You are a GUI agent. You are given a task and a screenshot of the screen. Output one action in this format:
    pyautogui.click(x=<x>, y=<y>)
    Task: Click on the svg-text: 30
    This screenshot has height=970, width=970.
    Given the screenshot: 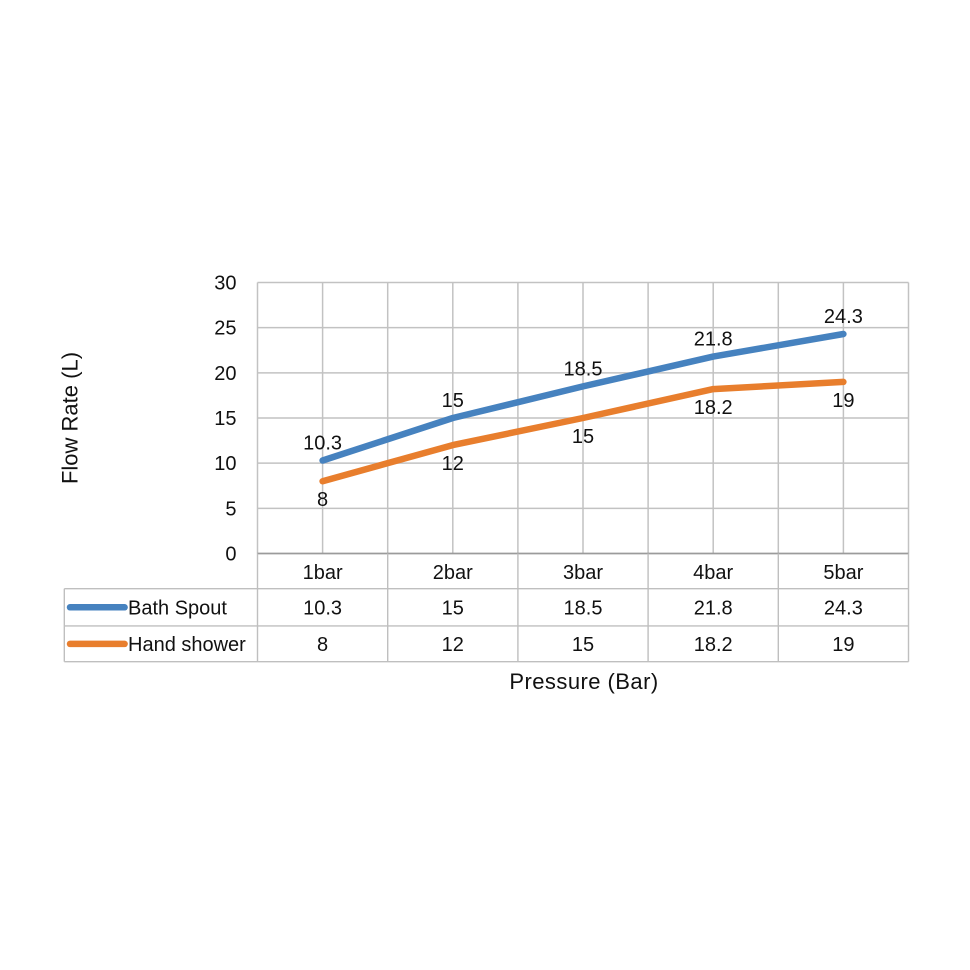 What is the action you would take?
    pyautogui.click(x=225, y=284)
    